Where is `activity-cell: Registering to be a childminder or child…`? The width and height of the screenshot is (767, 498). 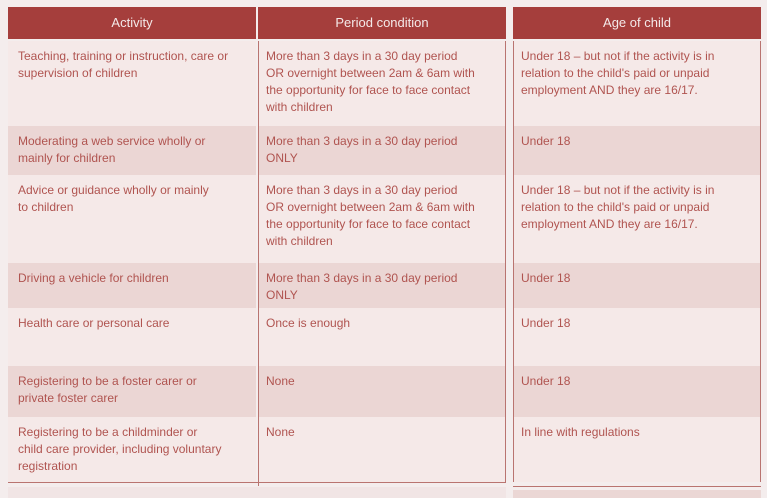 activity-cell: Registering to be a childminder or child… is located at coordinates (132, 449).